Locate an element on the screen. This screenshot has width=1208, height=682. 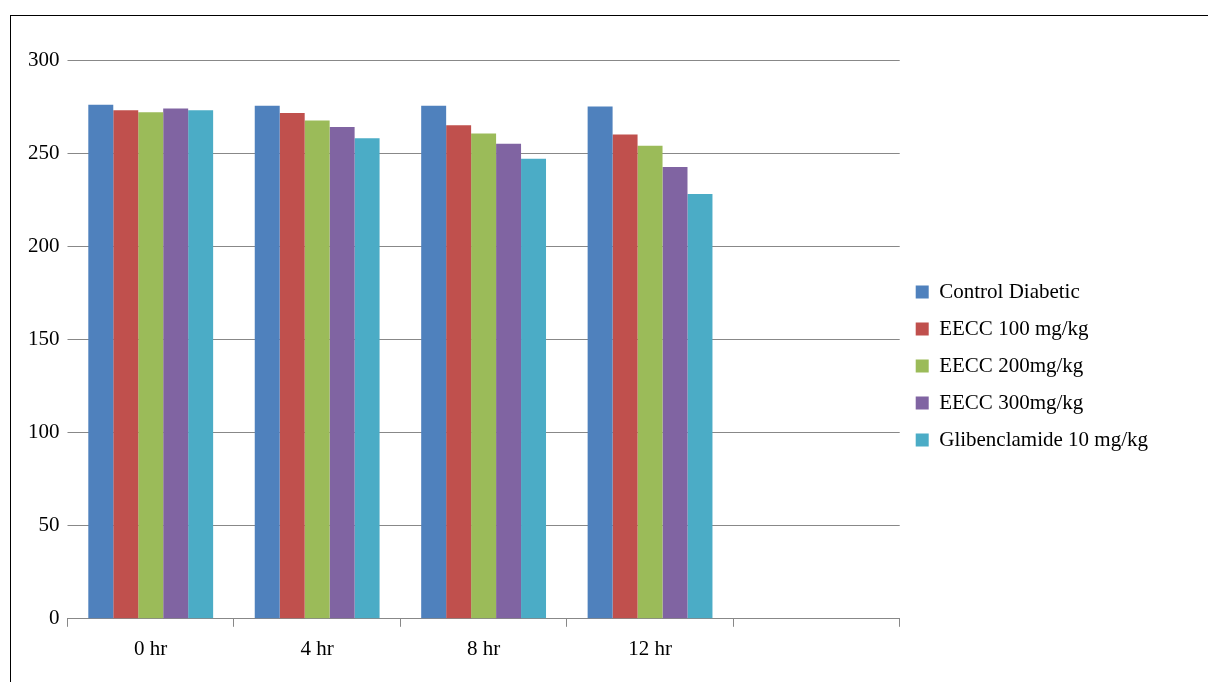
x-tick-label: 12 hr is located at coordinates (650, 647).